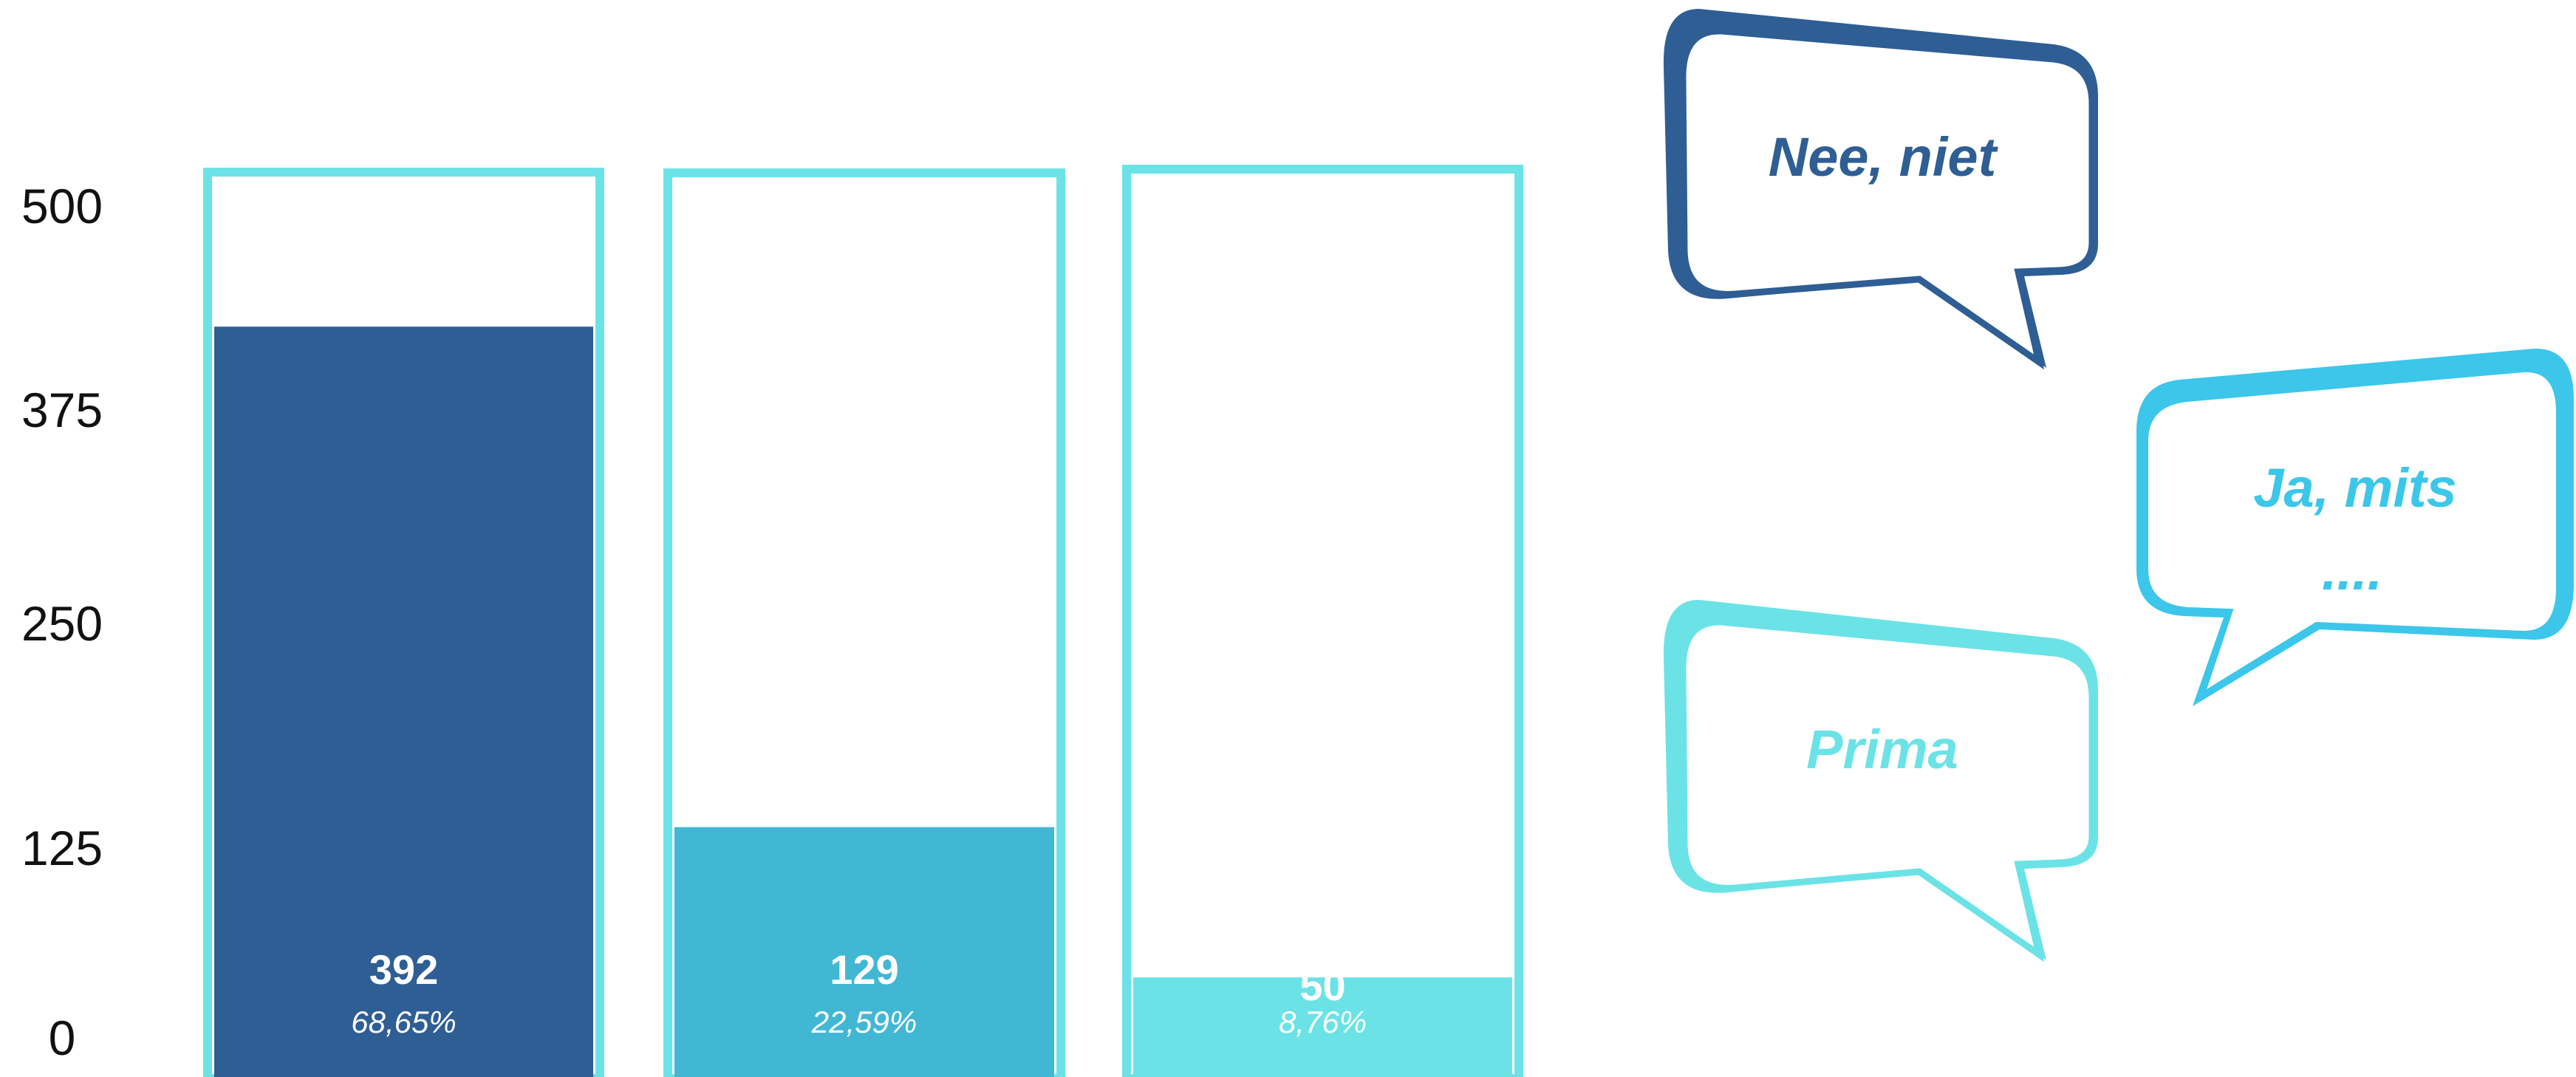 The width and height of the screenshot is (2576, 1077). Describe the element at coordinates (62, 1038) in the screenshot. I see `y-tick-label: 0` at that location.